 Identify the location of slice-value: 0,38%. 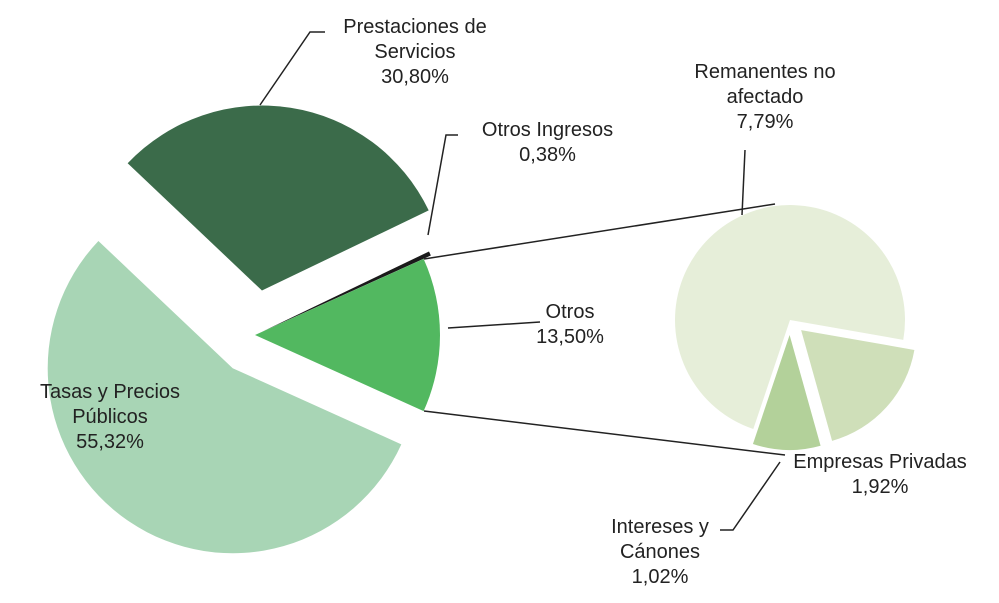
(547, 155).